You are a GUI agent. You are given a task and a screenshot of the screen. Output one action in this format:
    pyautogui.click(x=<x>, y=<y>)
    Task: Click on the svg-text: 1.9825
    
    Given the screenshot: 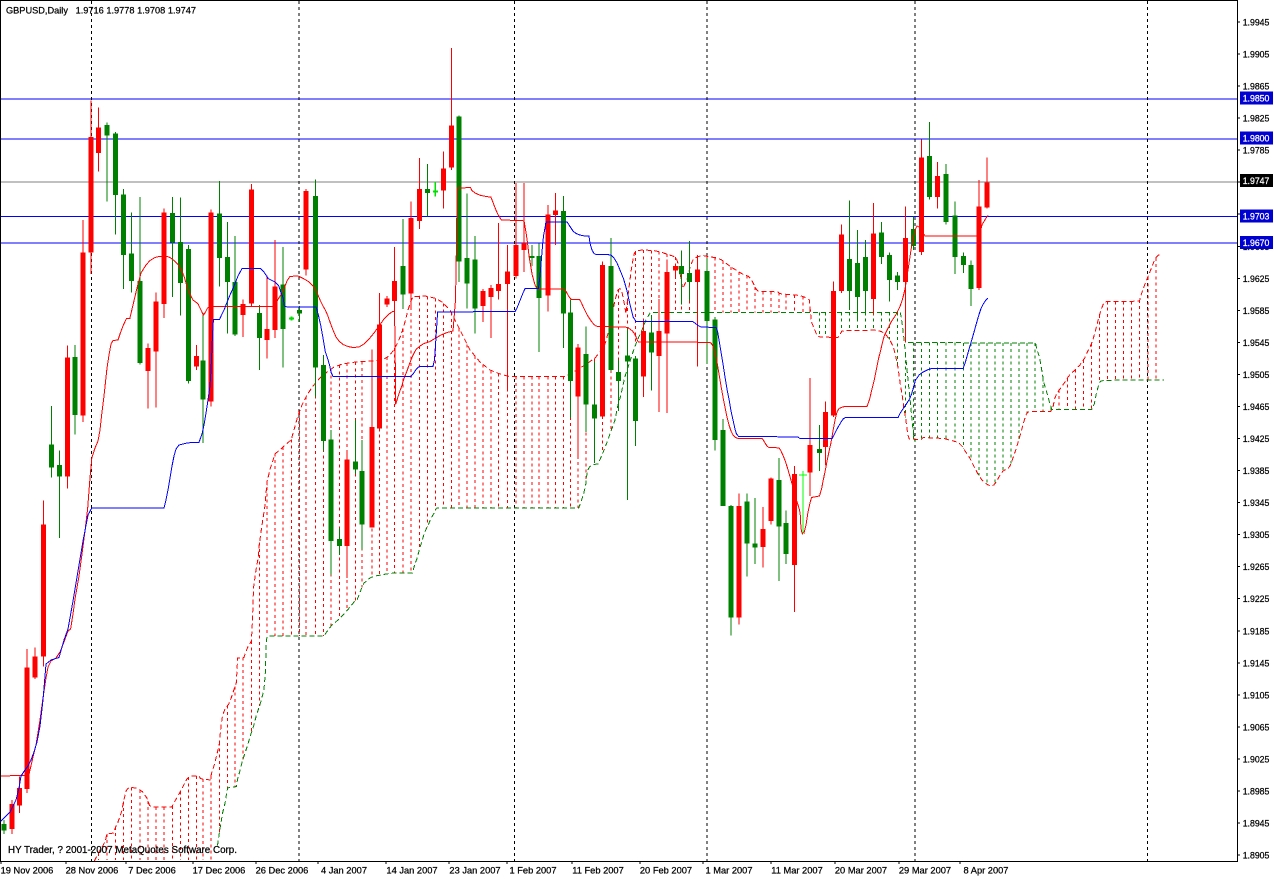 What is the action you would take?
    pyautogui.click(x=1256, y=119)
    